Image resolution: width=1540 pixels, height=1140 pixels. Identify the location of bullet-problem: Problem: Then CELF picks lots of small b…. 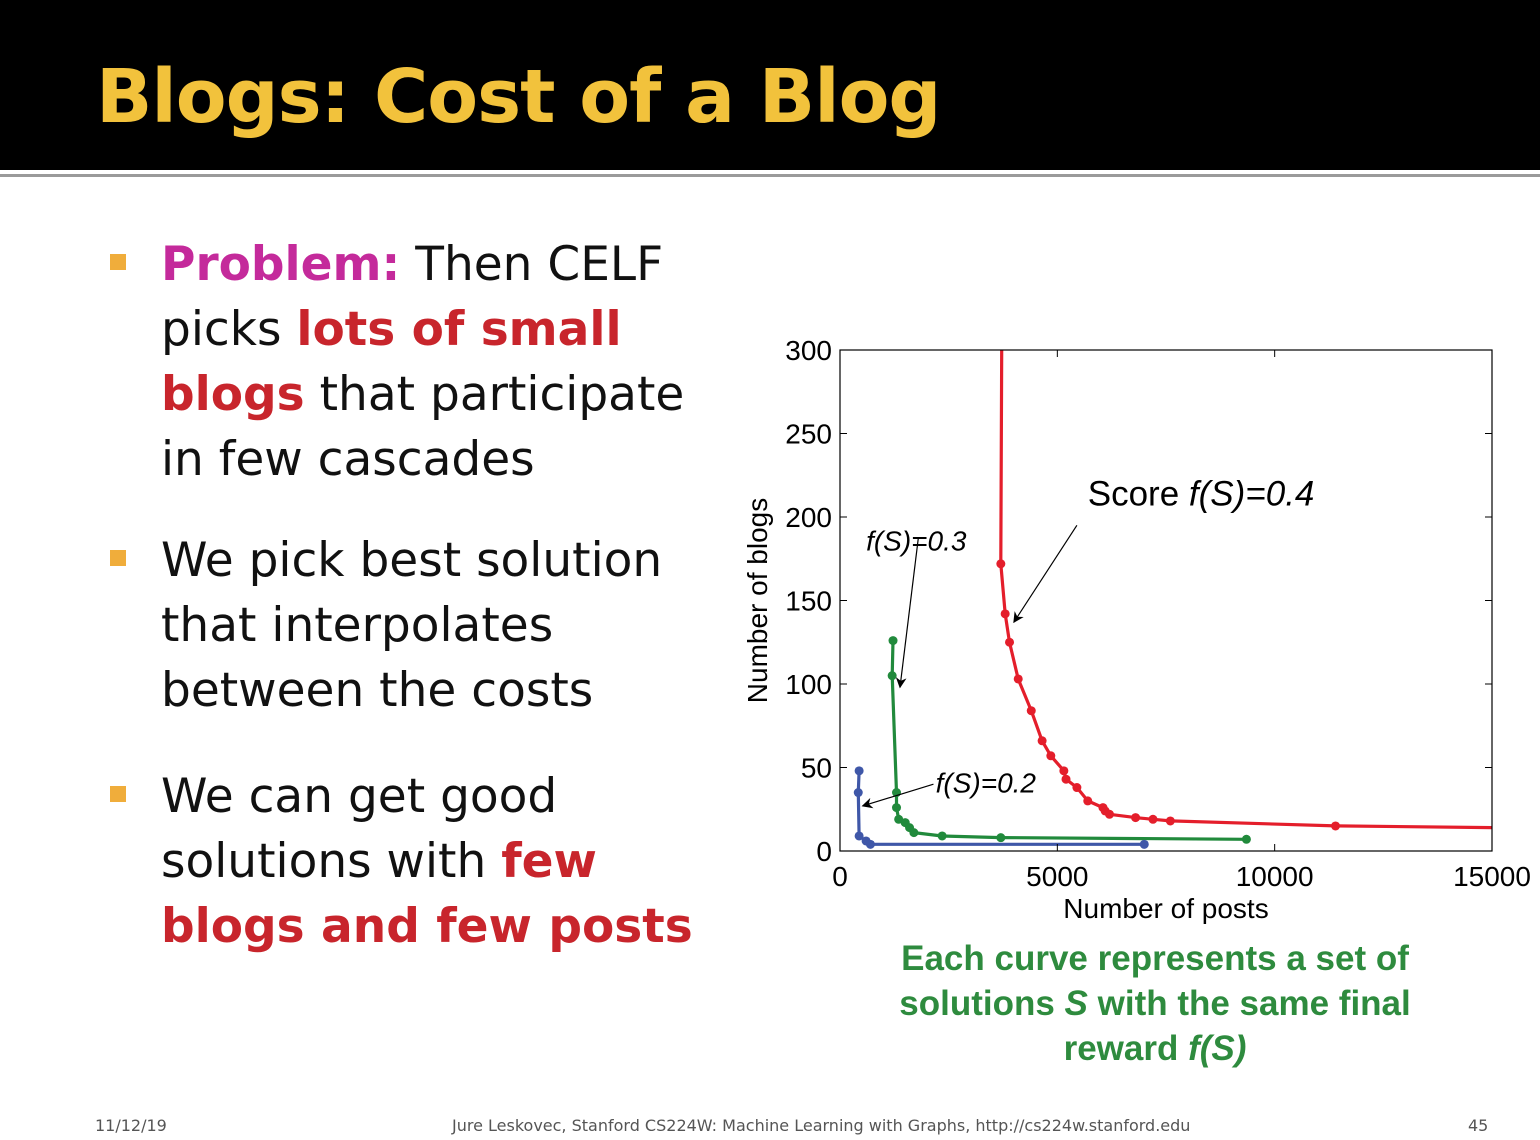
(405, 362).